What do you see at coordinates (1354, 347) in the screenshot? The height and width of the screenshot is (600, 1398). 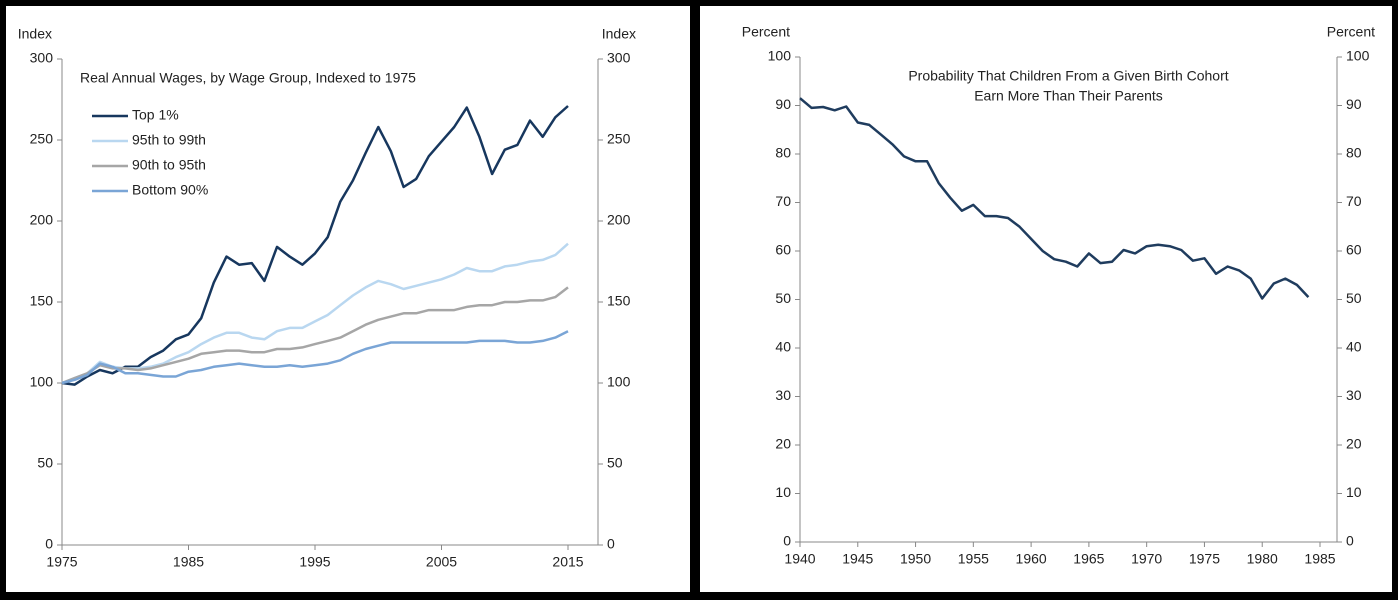 I see `y2-tick-label: 40` at bounding box center [1354, 347].